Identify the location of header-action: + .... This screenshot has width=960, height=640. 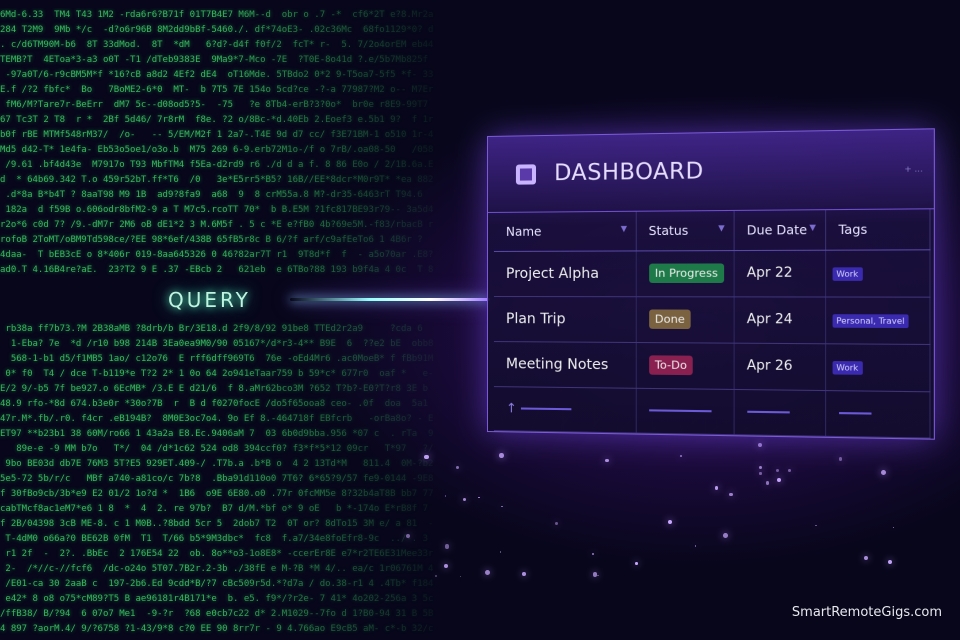
(913, 169).